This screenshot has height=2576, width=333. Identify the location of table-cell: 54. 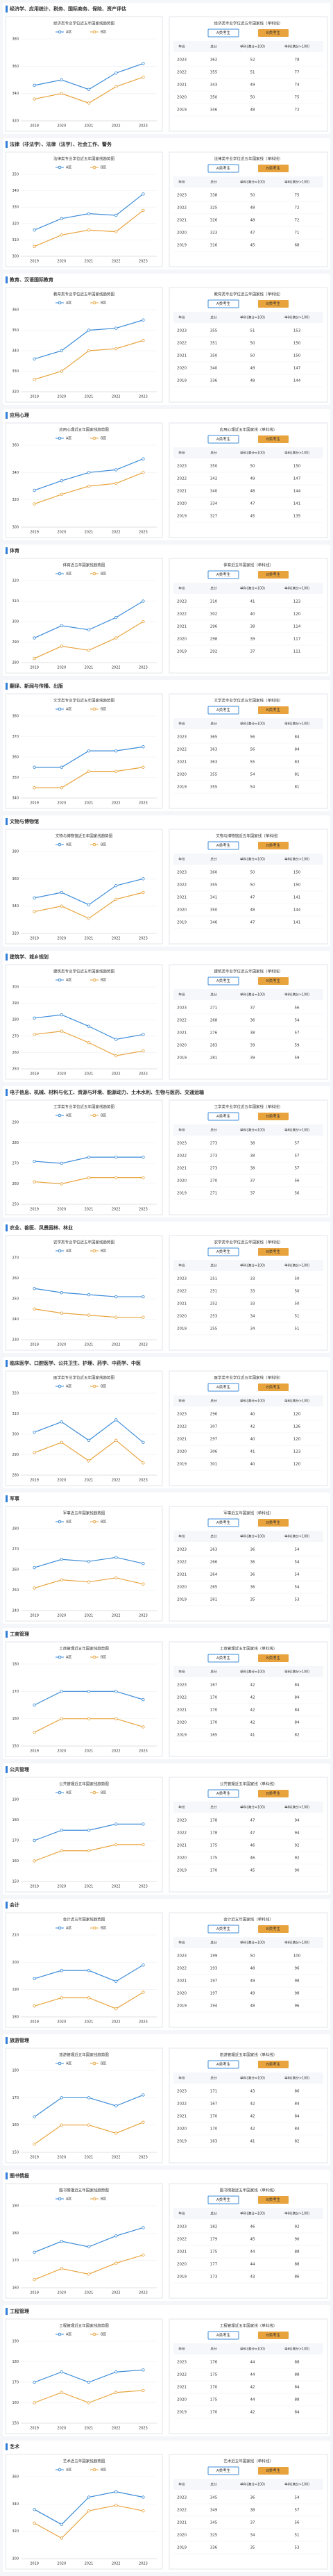
(297, 2498).